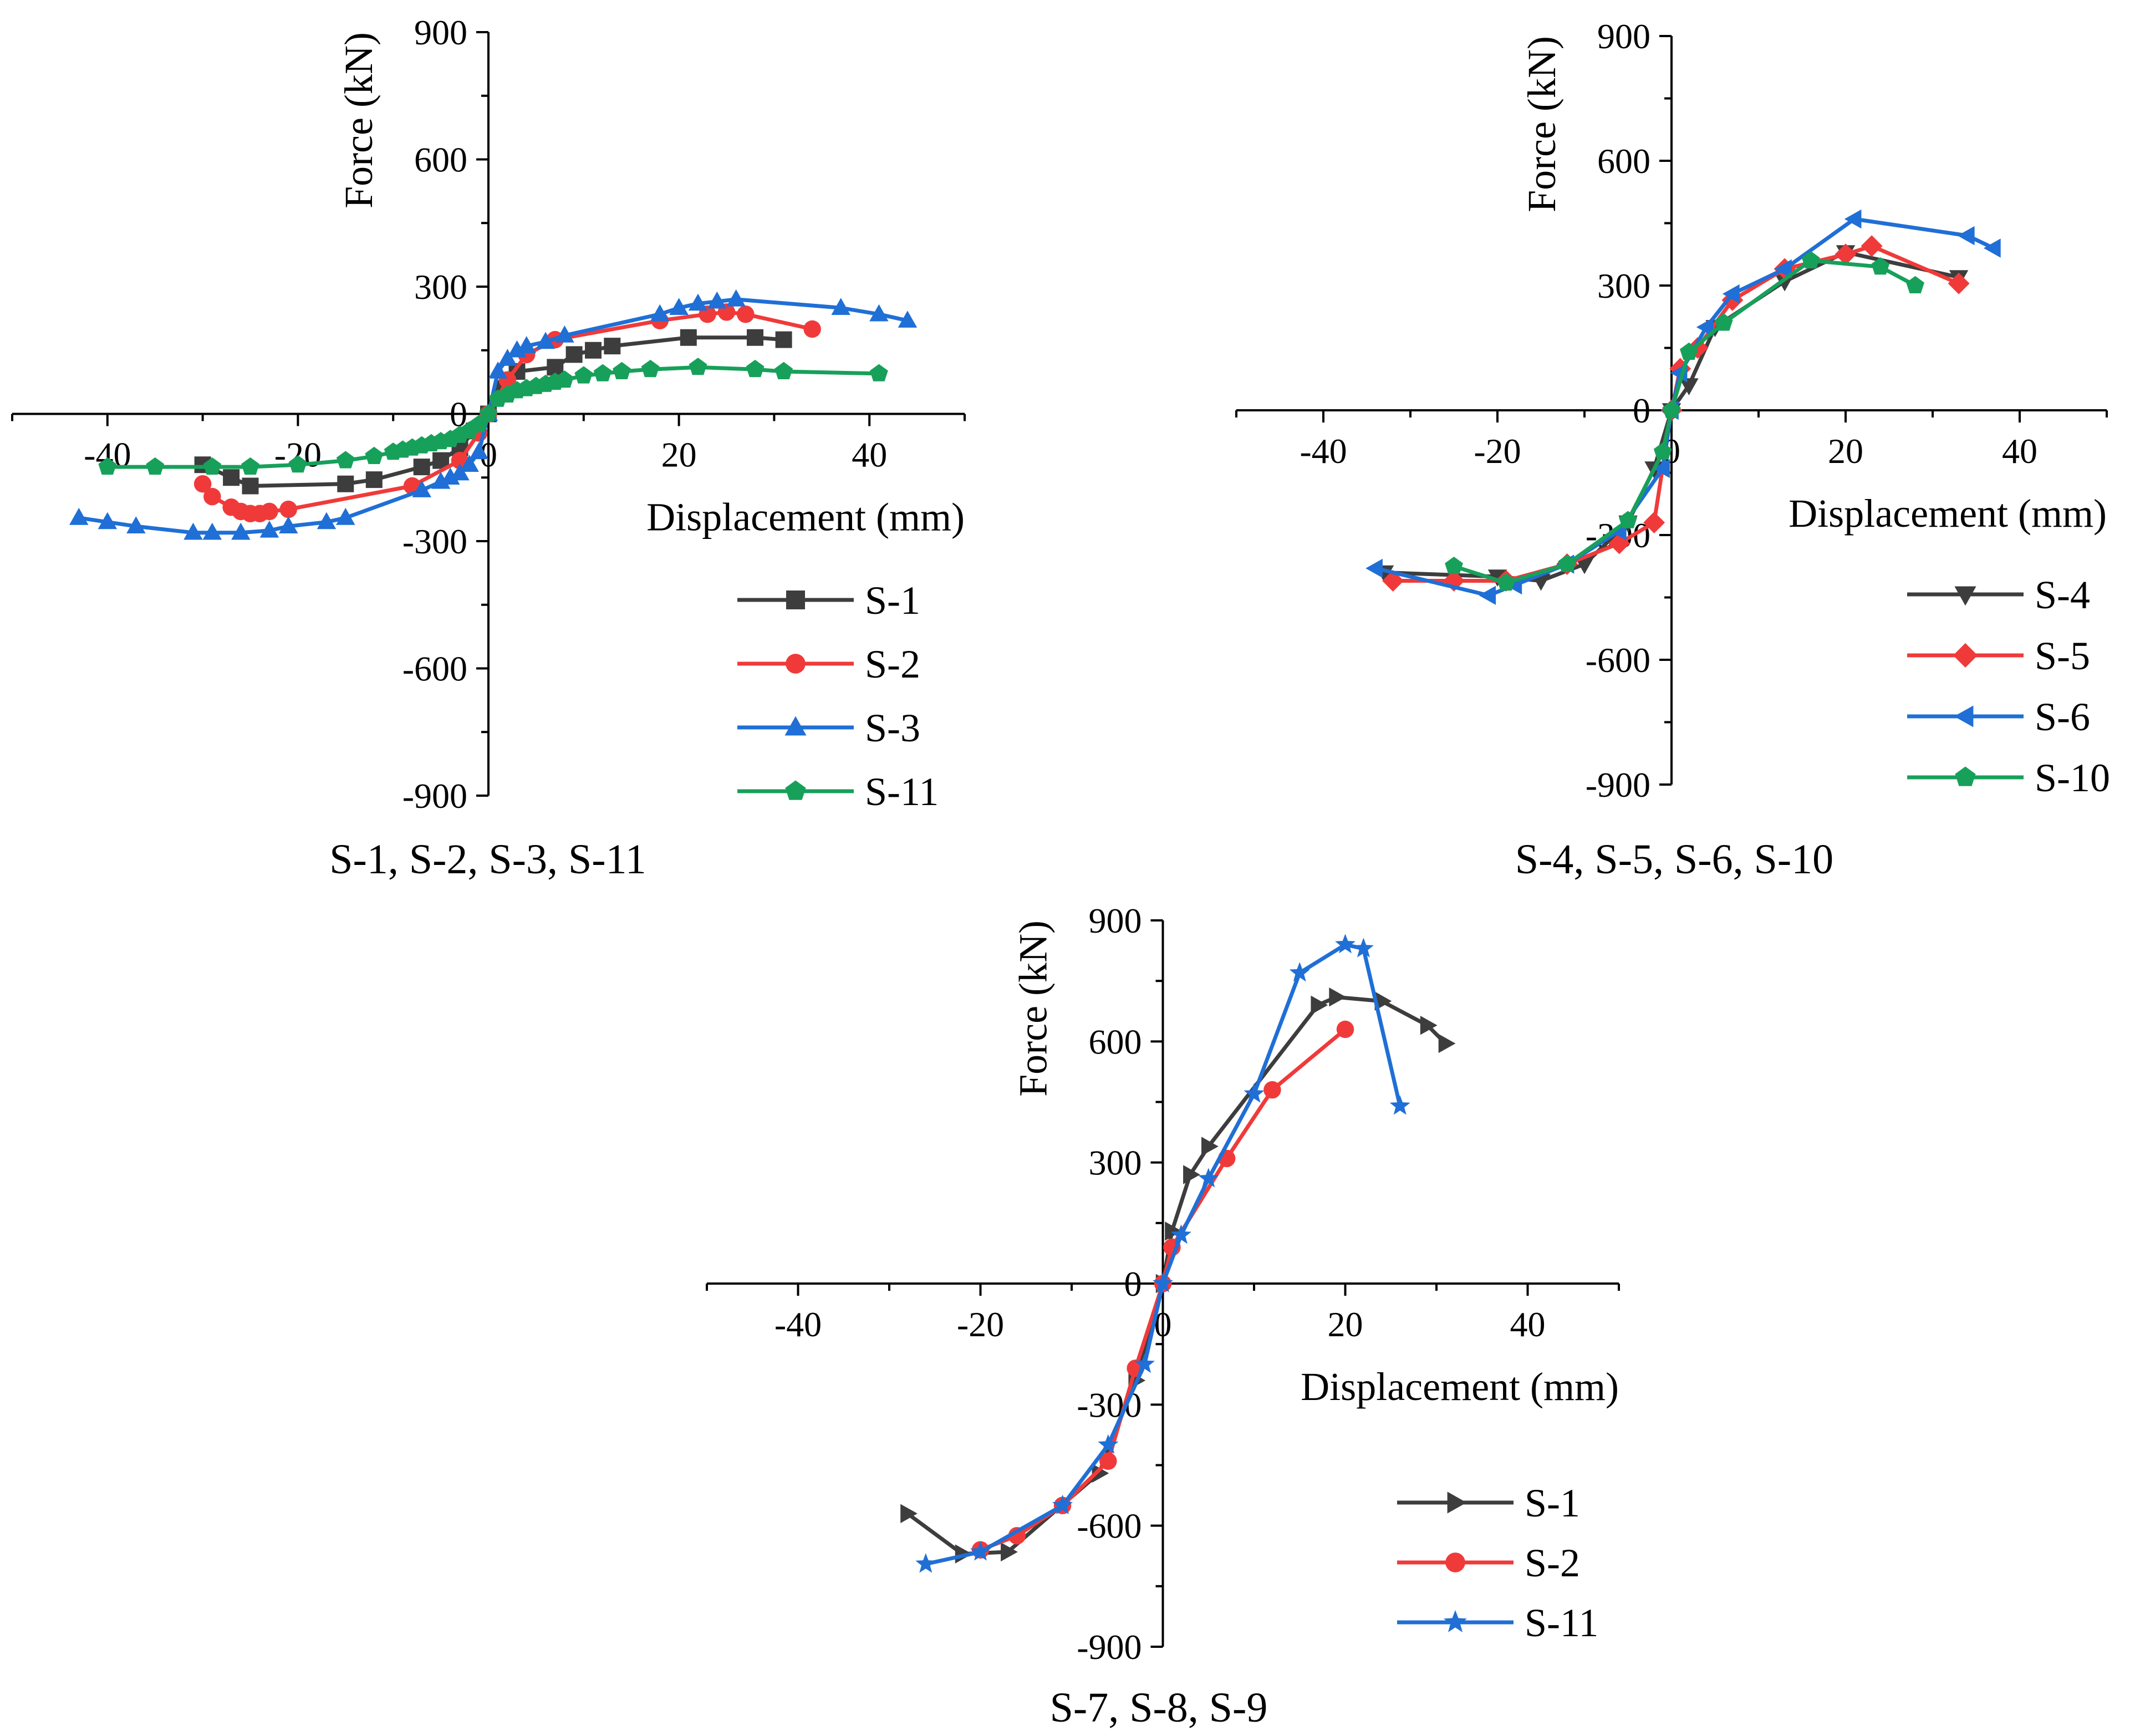  I want to click on legend-item: S-1, so click(1488, 1503).